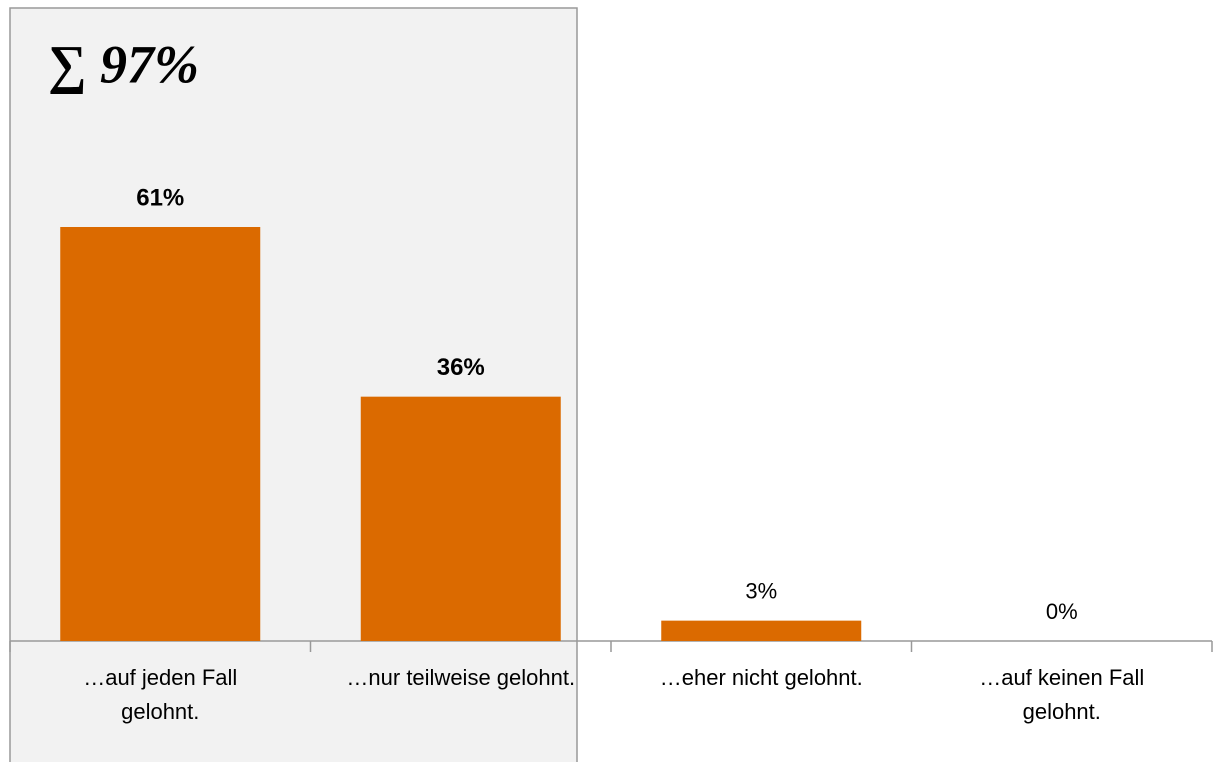  What do you see at coordinates (761, 677) in the screenshot?
I see `x-tick-label: …eher nicht gelohnt.` at bounding box center [761, 677].